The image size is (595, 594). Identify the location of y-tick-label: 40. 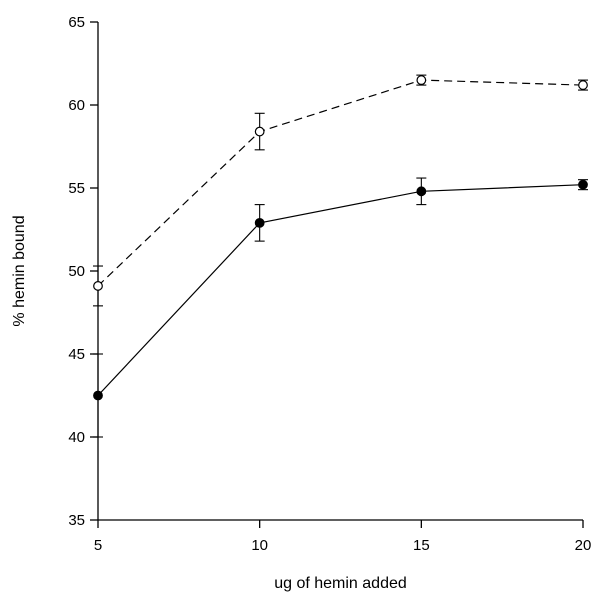
(76, 437).